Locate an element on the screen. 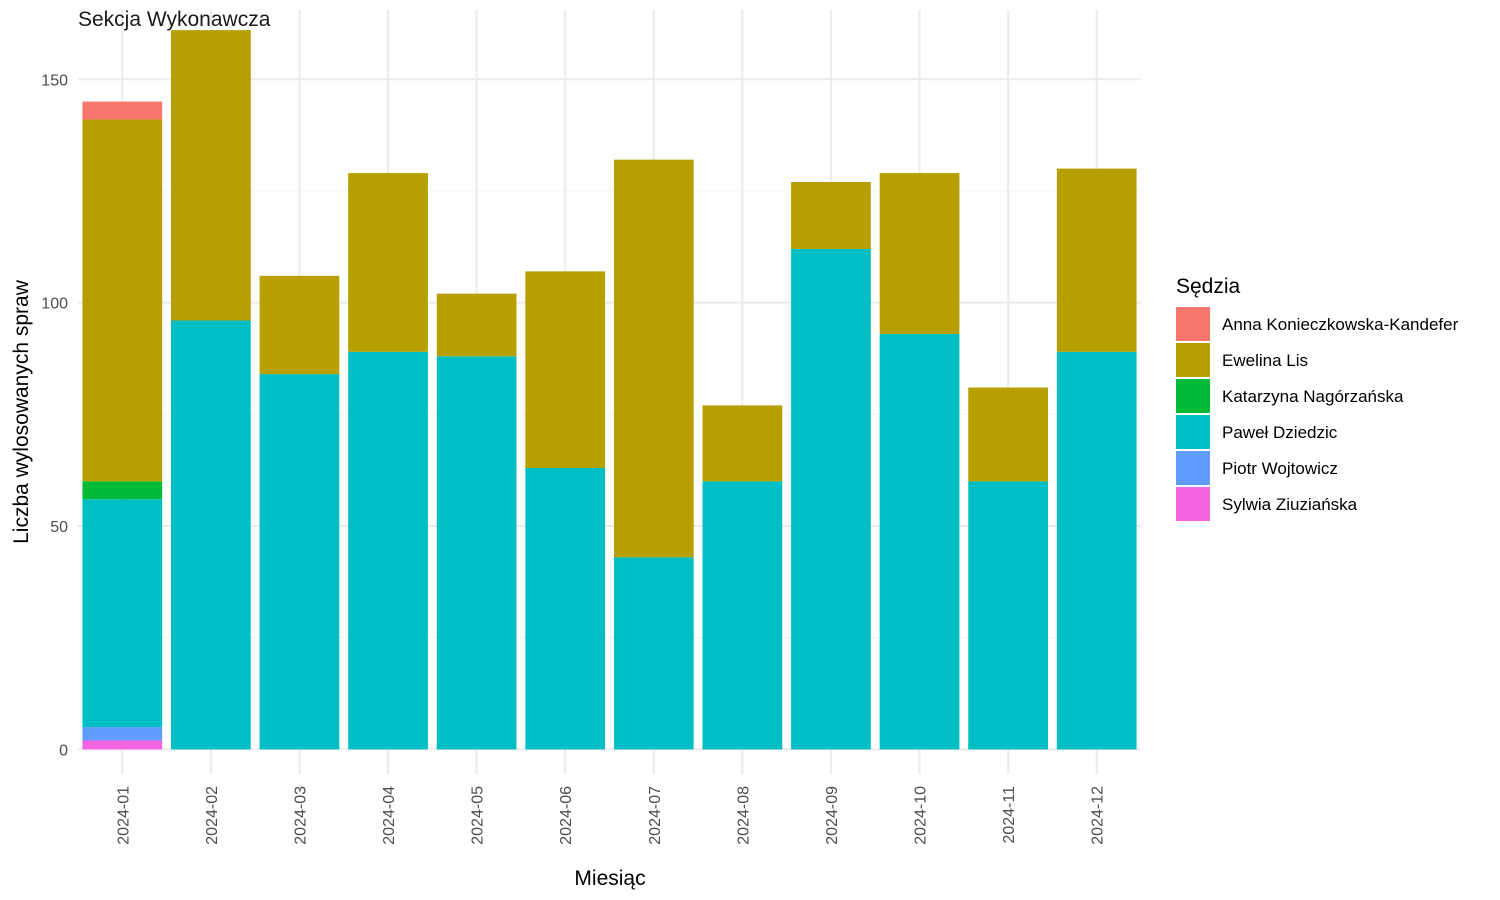 This screenshot has height=900, width=1500. x-tick-label: 2024-03 is located at coordinates (300, 815).